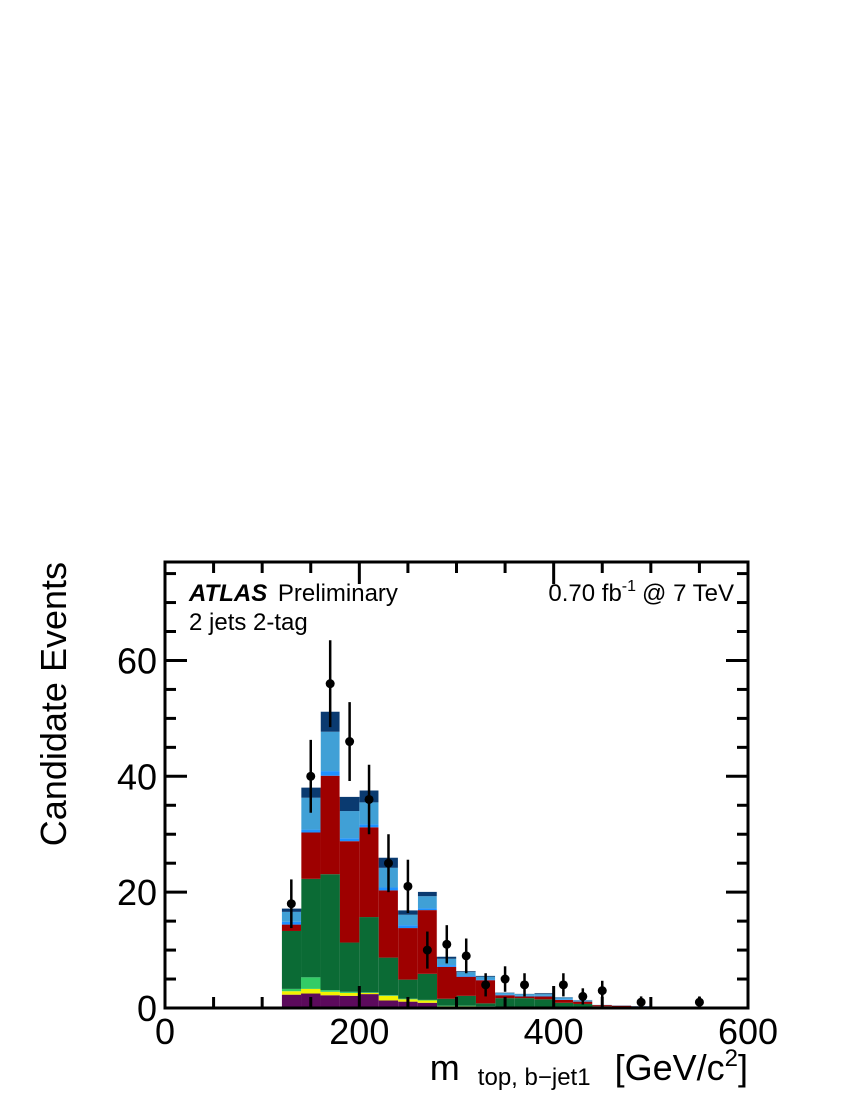 The width and height of the screenshot is (850, 1100). I want to click on x-axis-title-unit-sup: 2, so click(731, 1058).